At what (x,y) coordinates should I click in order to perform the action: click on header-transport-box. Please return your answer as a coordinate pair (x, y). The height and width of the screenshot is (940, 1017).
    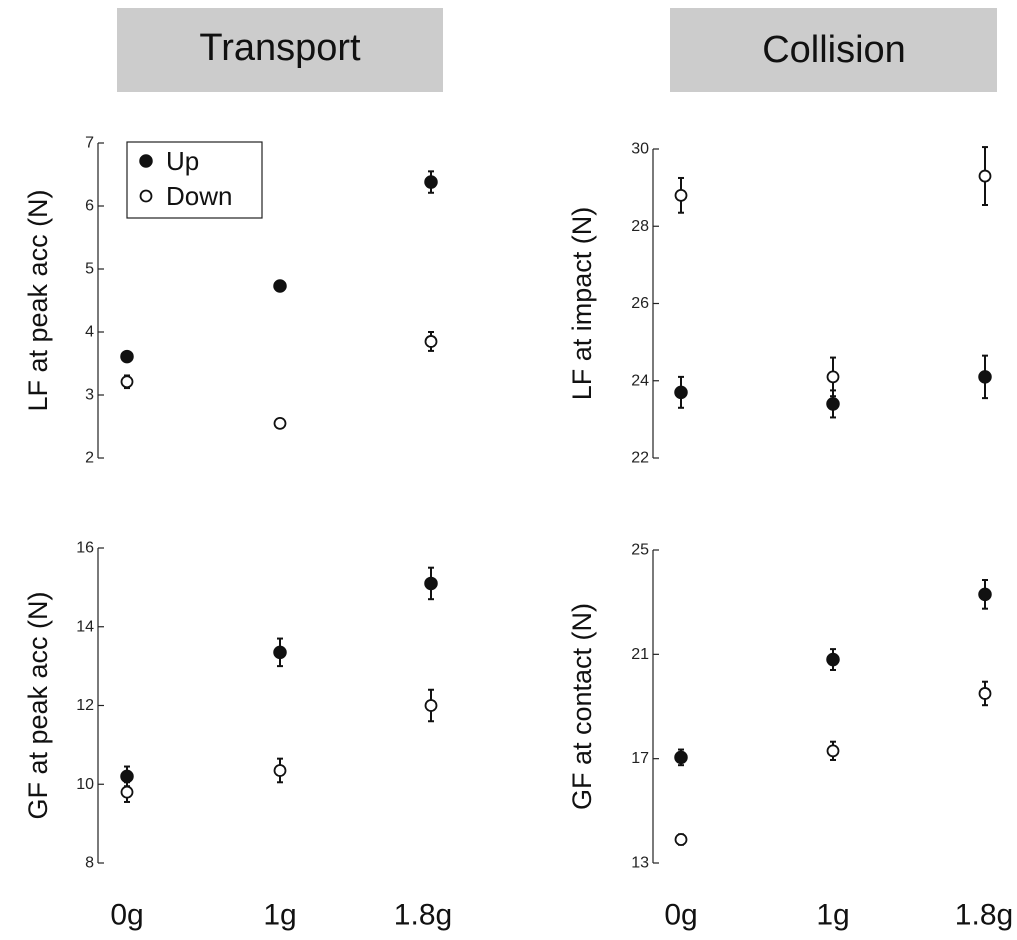
    Looking at the image, I should click on (280, 50).